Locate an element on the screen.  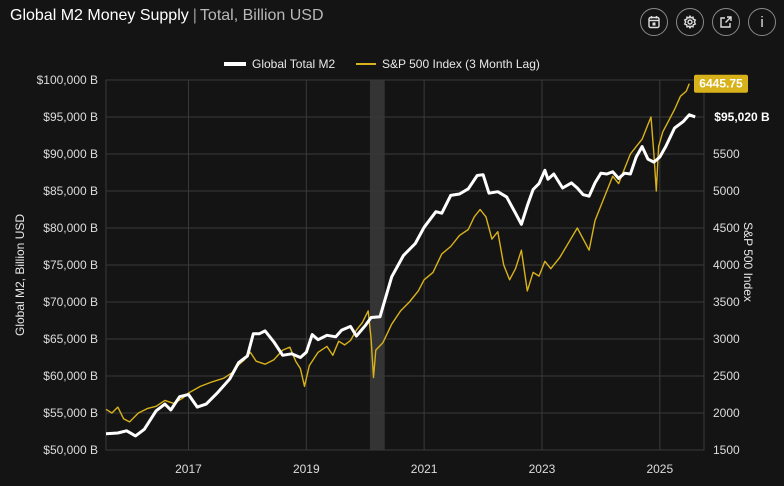
y-right-tick-label: 3500 is located at coordinates (726, 302).